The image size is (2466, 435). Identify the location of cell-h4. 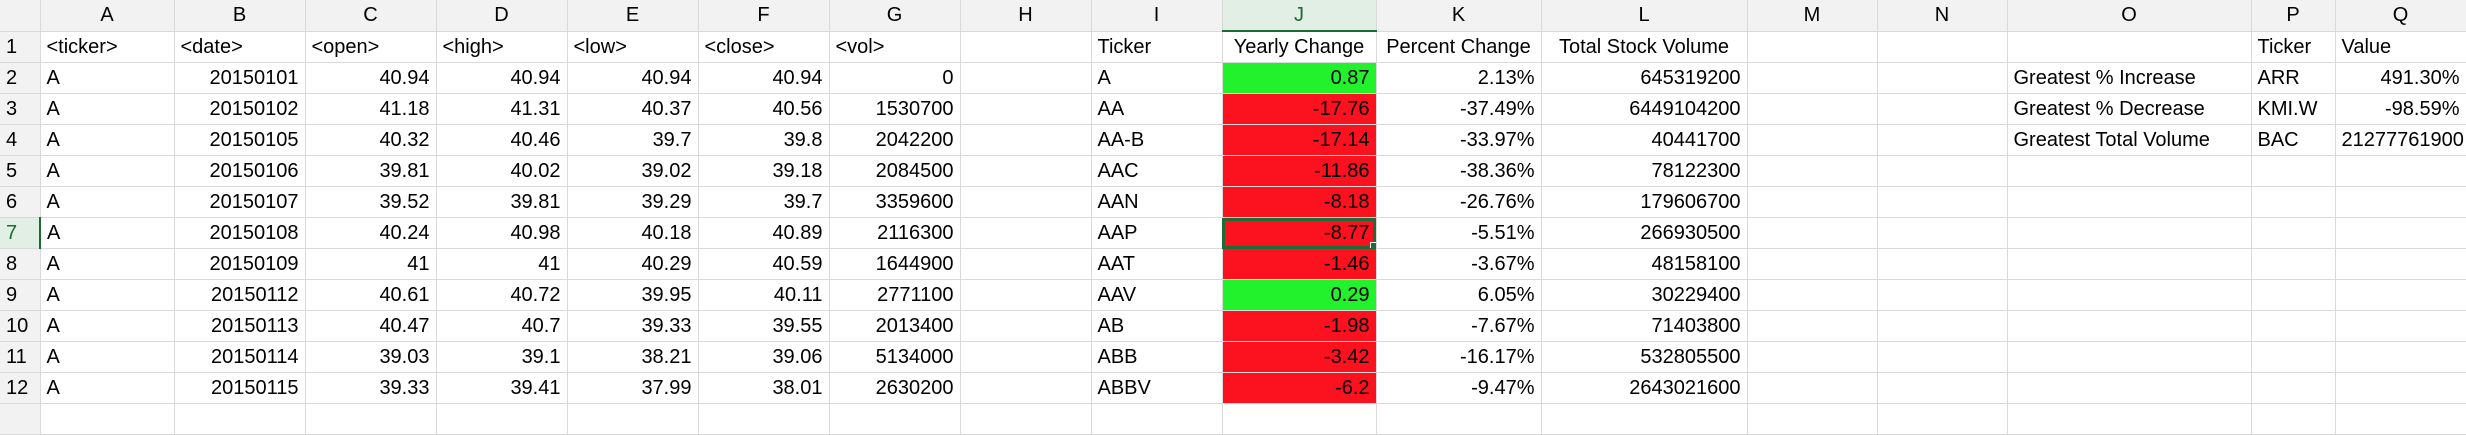
(1026, 140).